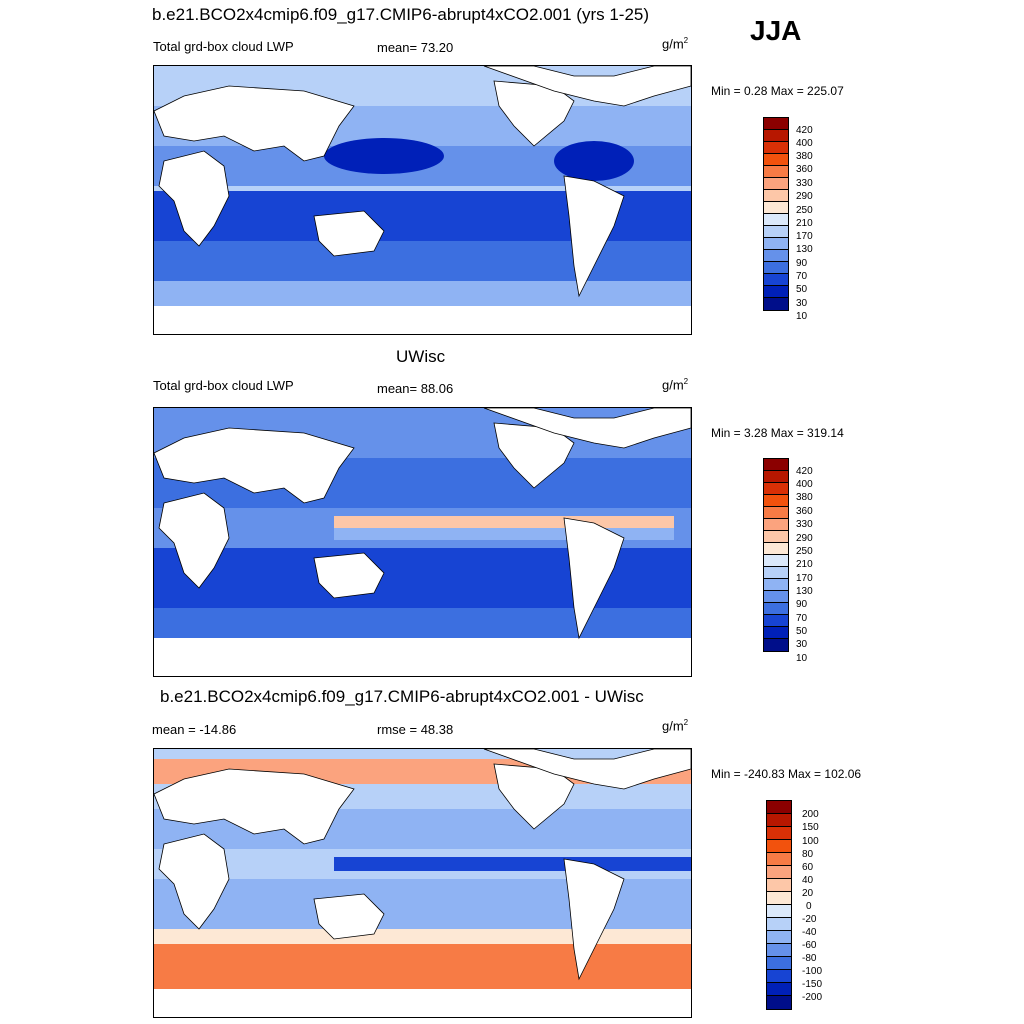  What do you see at coordinates (804, 223) in the screenshot?
I see `panel-1-colorbar-label: 210` at bounding box center [804, 223].